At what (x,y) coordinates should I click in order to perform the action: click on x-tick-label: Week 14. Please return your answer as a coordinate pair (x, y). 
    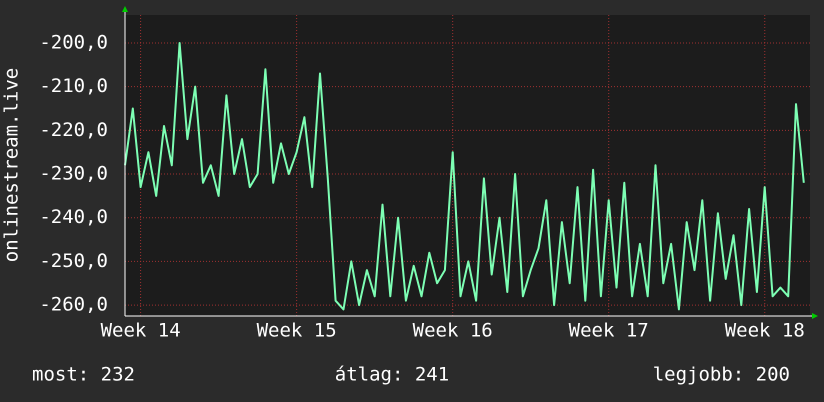
    Looking at the image, I should click on (141, 331).